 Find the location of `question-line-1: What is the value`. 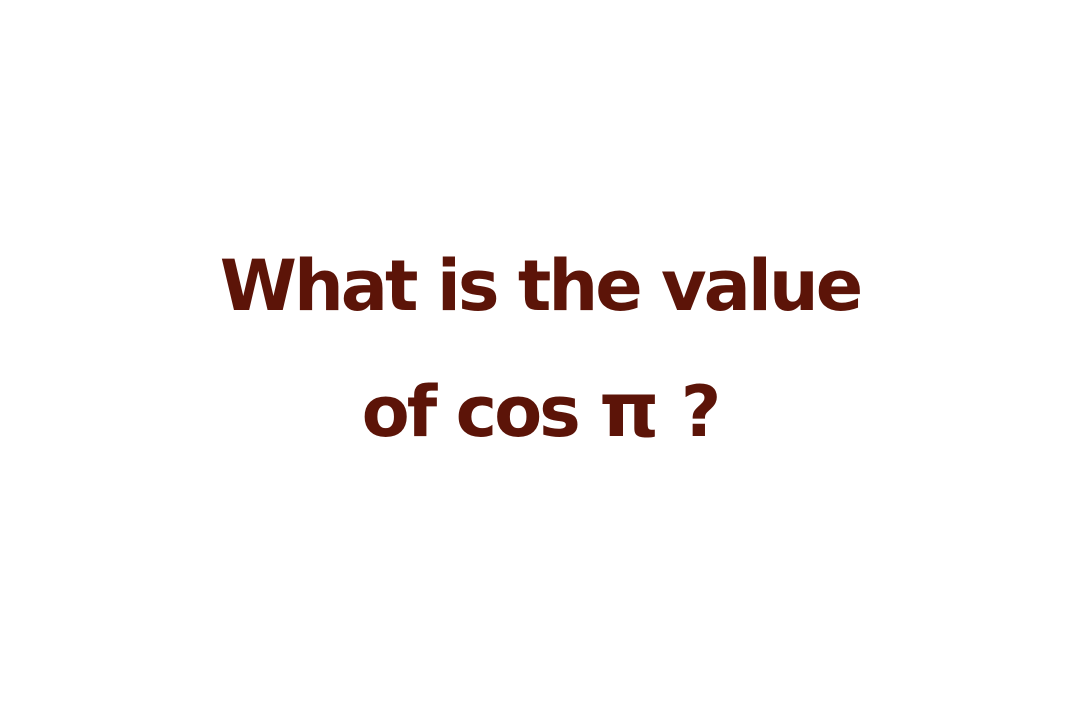

question-line-1: What is the value is located at coordinates (541, 286).